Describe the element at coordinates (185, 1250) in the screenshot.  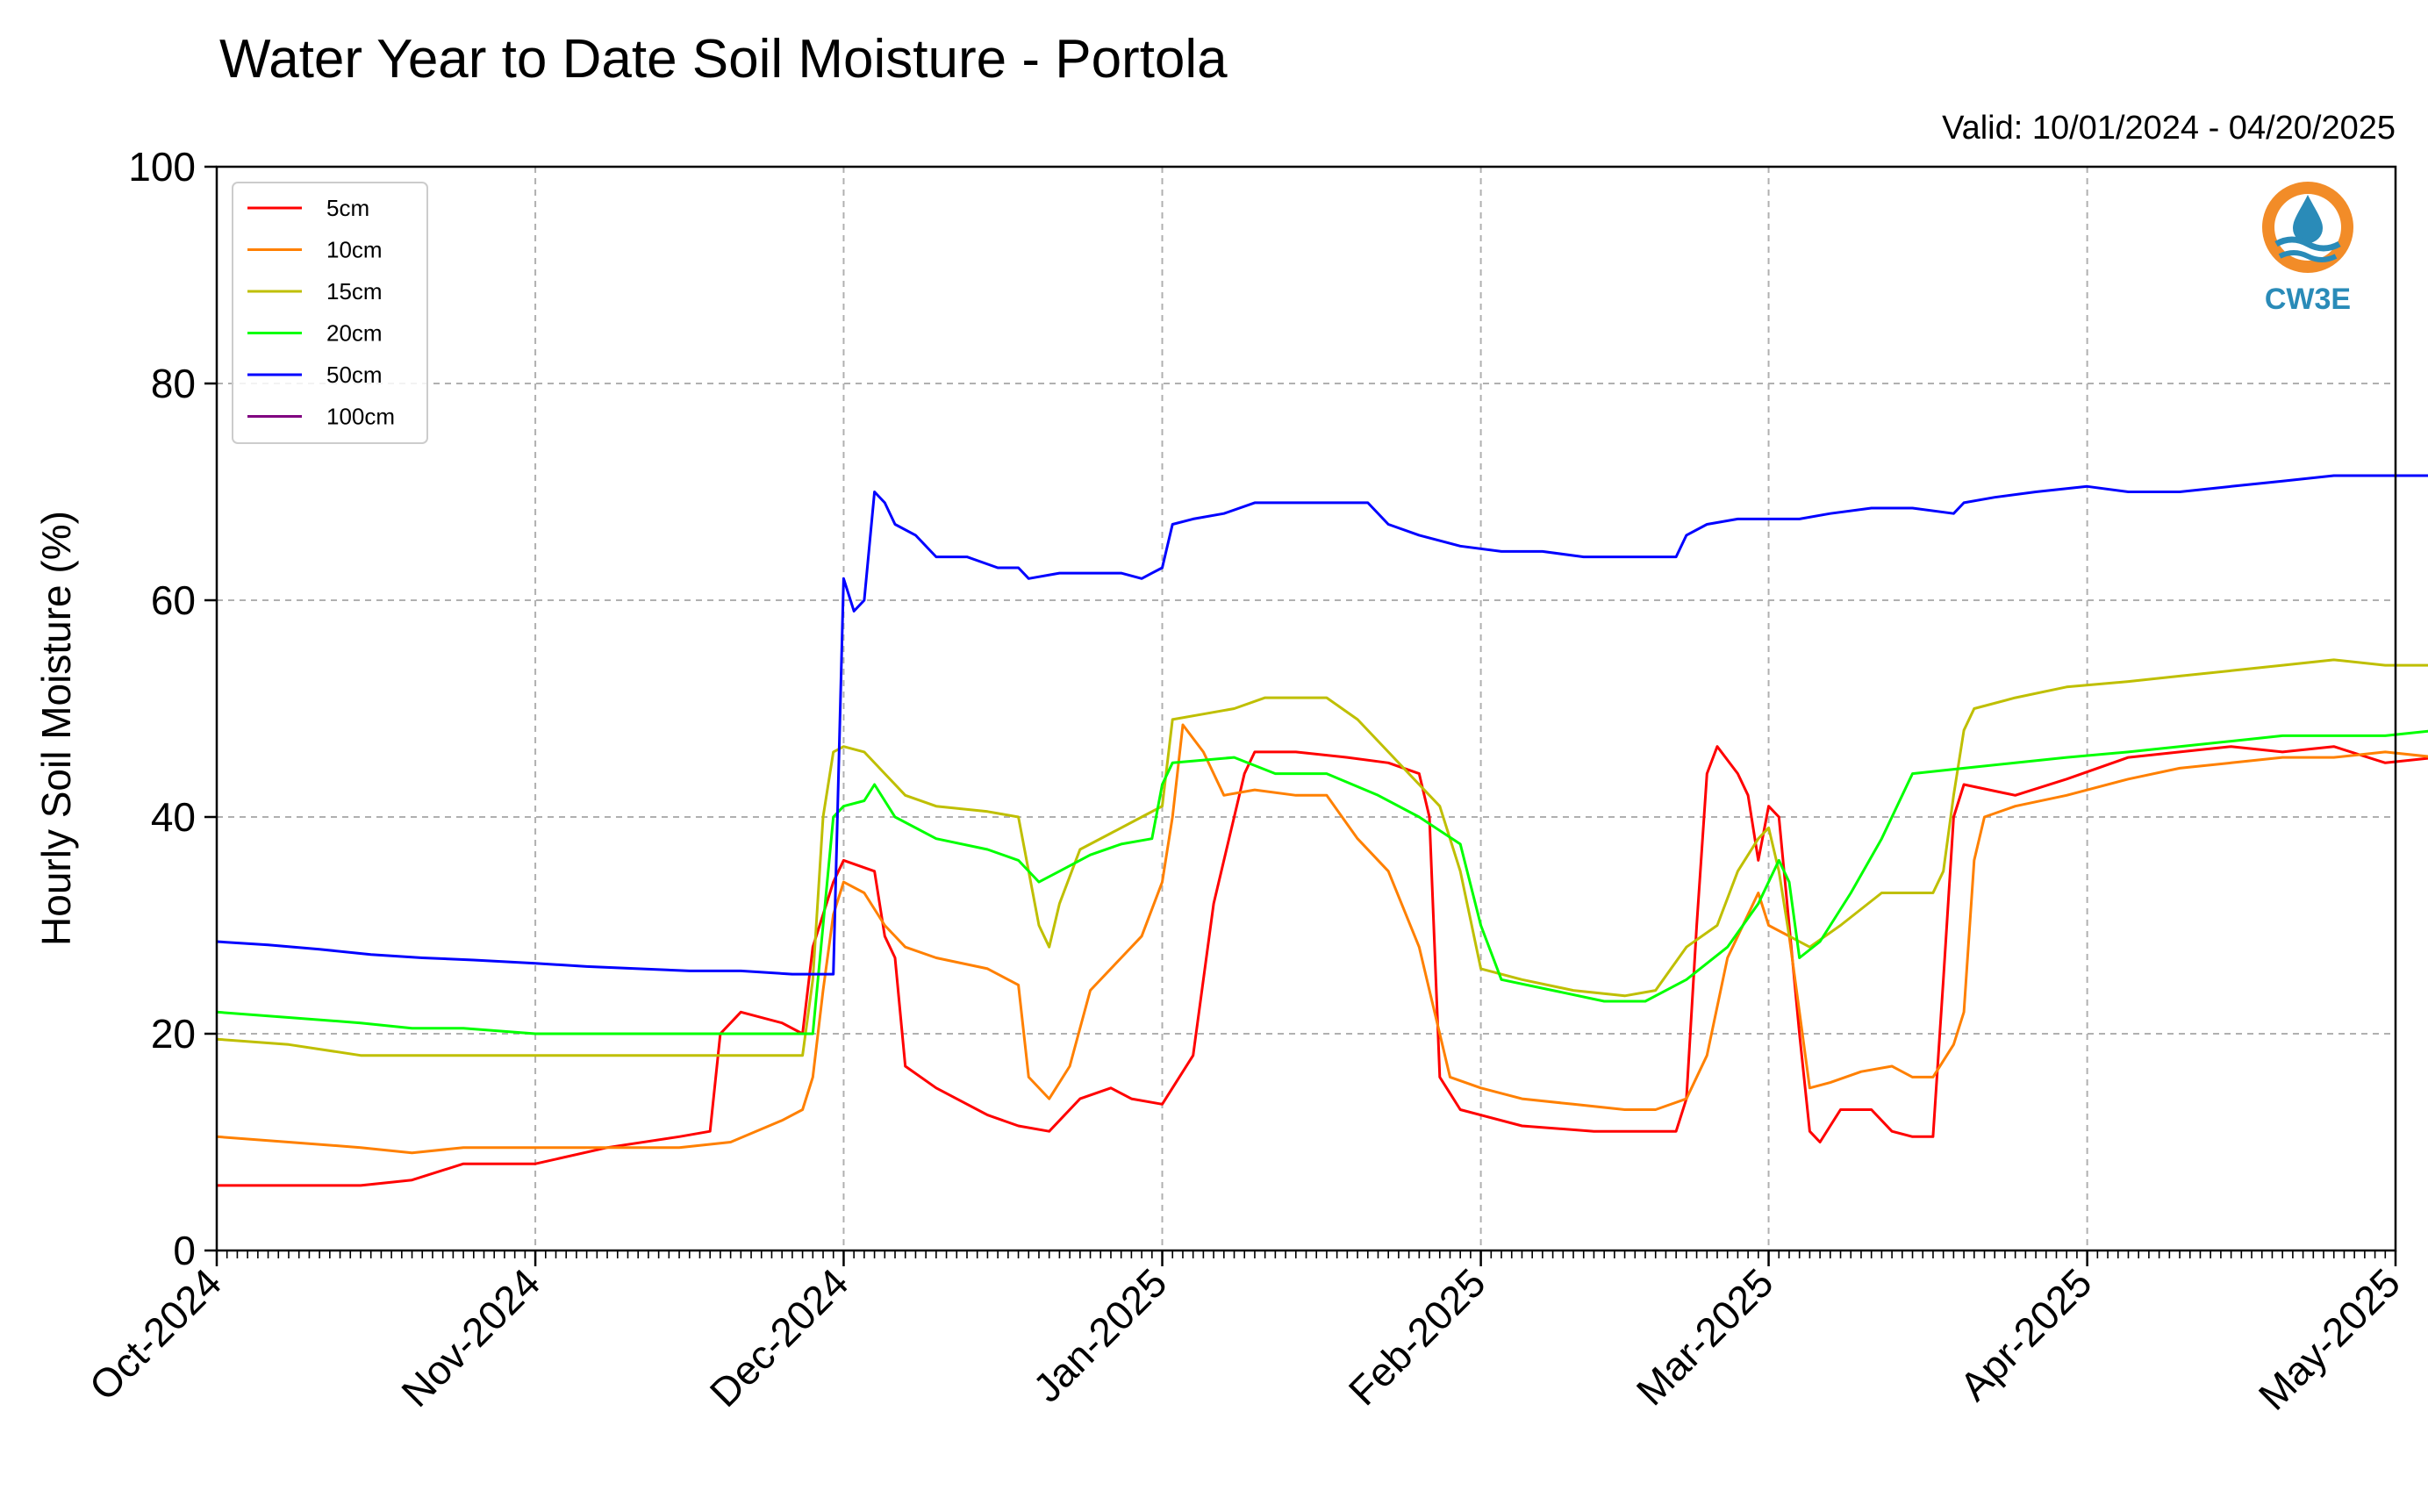
I see `y-tick-label: 0` at that location.